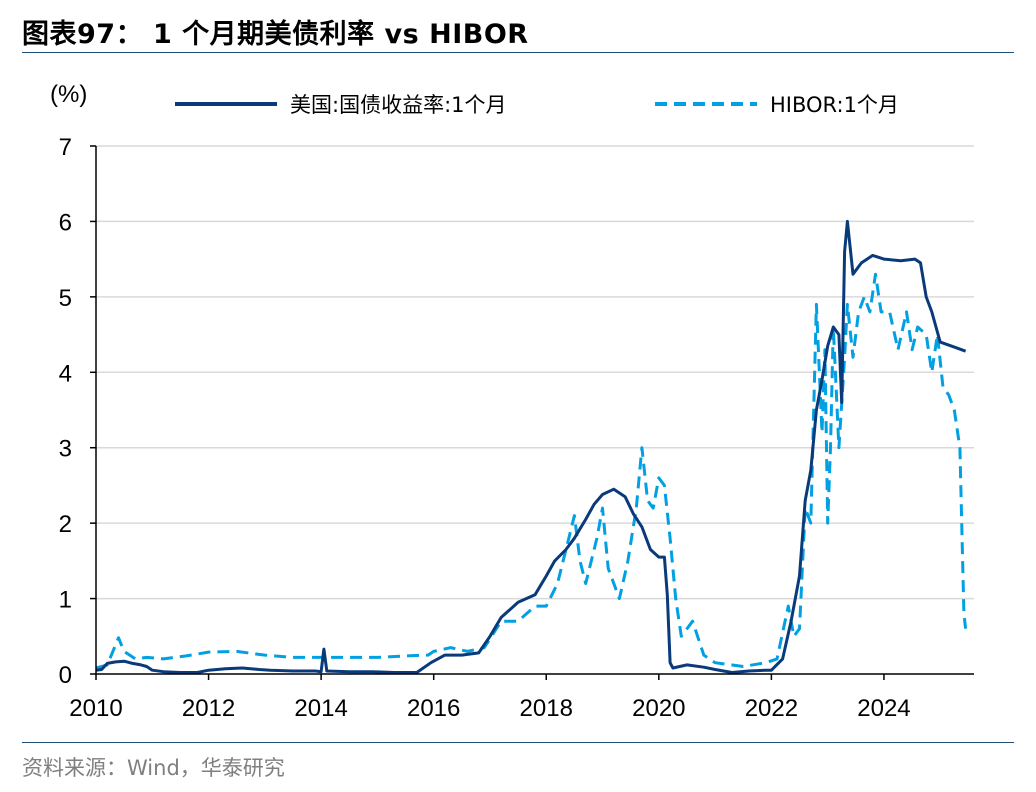 The image size is (1036, 792). I want to click on source-note: 资料来源：Wind，华泰研究, so click(153, 768).